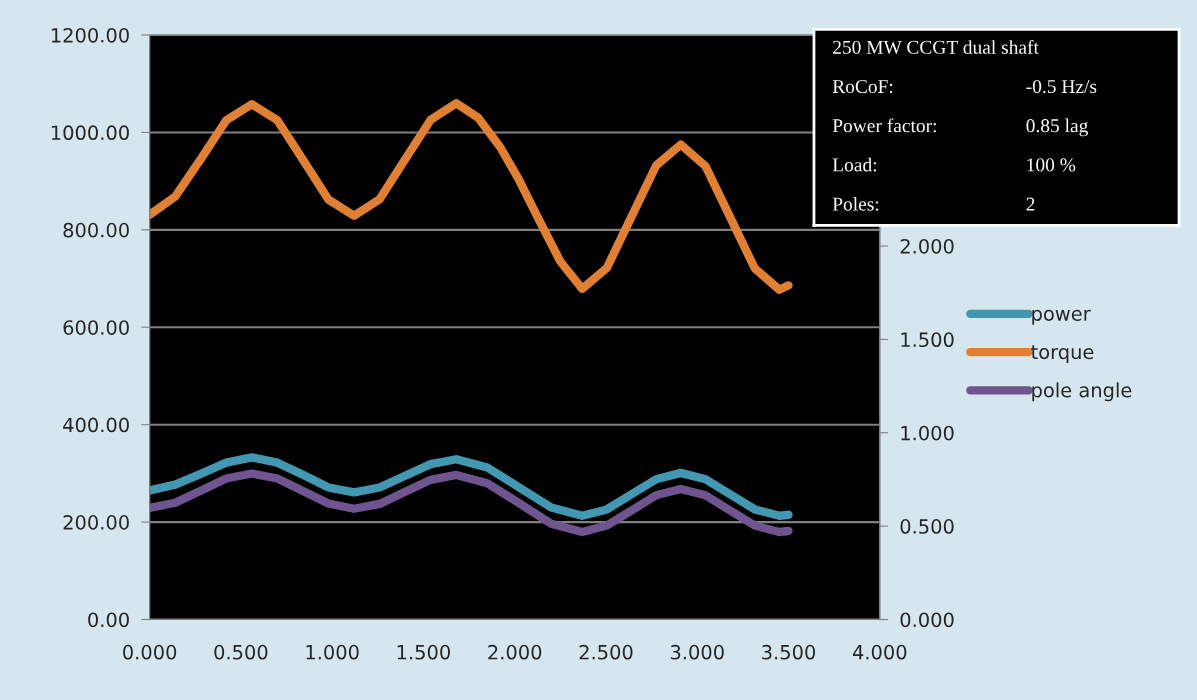  Describe the element at coordinates (96, 327) in the screenshot. I see `y-tick-label: 600.00` at that location.